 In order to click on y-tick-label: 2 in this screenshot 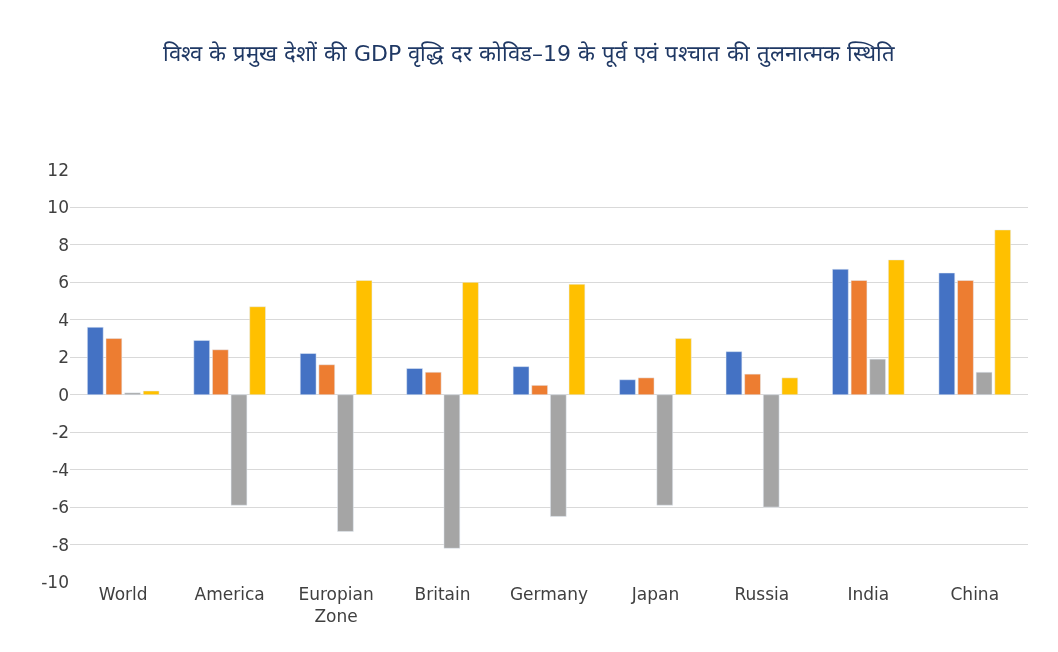, I will do `click(63, 357)`.